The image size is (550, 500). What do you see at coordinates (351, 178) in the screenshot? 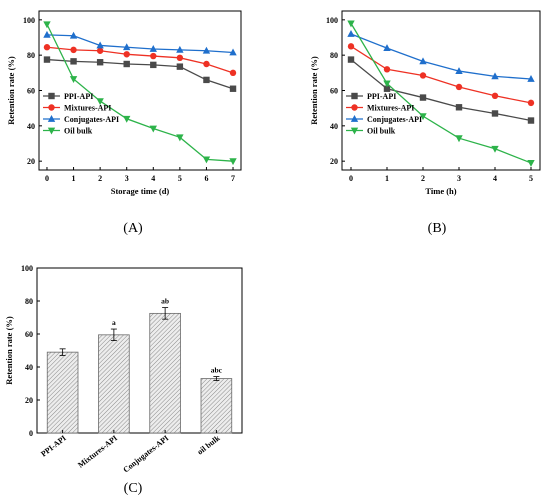
I see `x-tick-label: 0` at bounding box center [351, 178].